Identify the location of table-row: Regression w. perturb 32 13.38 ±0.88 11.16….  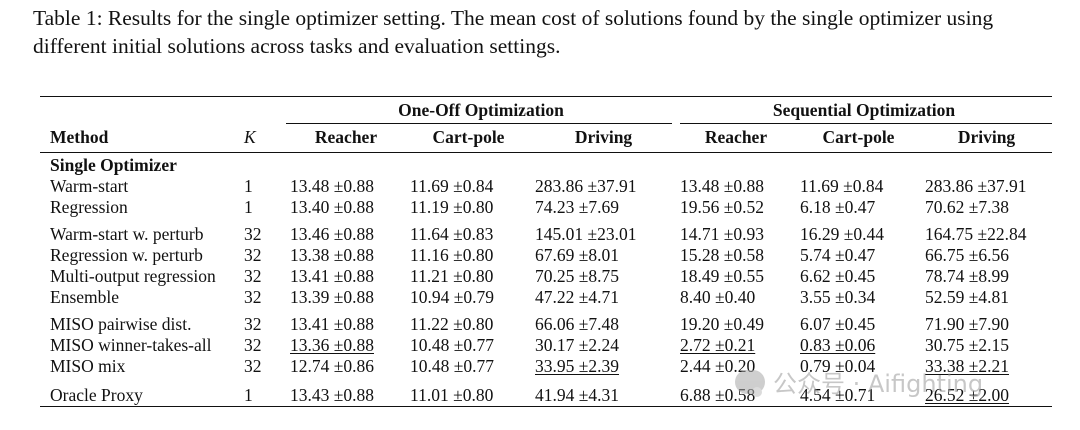
(529, 255).